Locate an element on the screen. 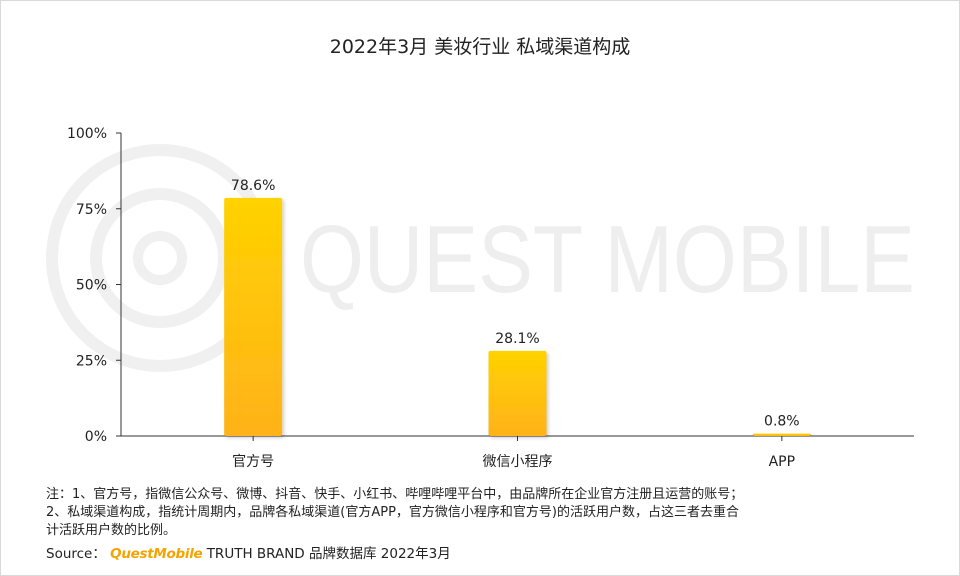 The image size is (960, 576). y-tick-label: 25% is located at coordinates (91, 361).